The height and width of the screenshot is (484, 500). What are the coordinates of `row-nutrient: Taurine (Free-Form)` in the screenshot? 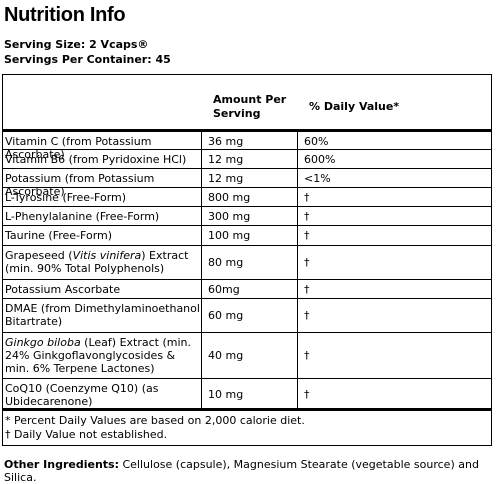 It's located at (59, 235).